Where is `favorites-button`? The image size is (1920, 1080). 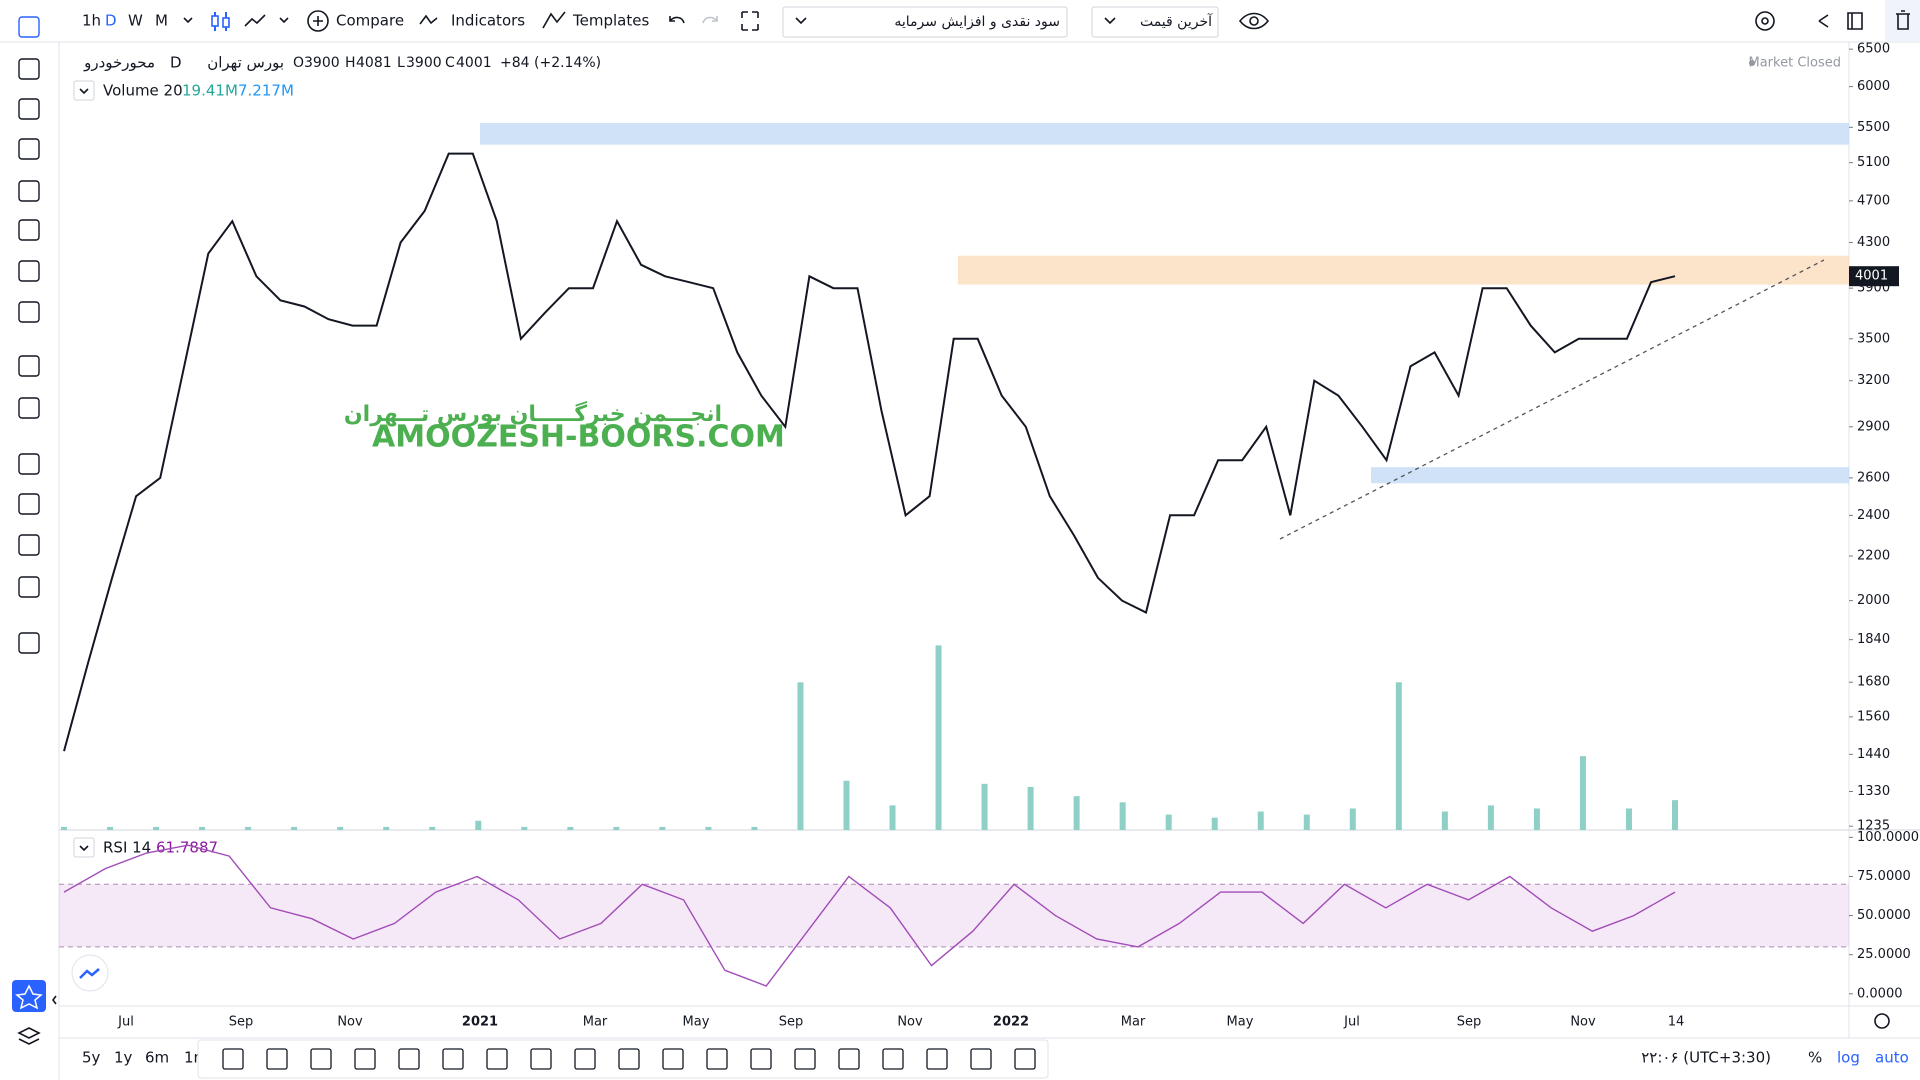 favorites-button is located at coordinates (29, 996).